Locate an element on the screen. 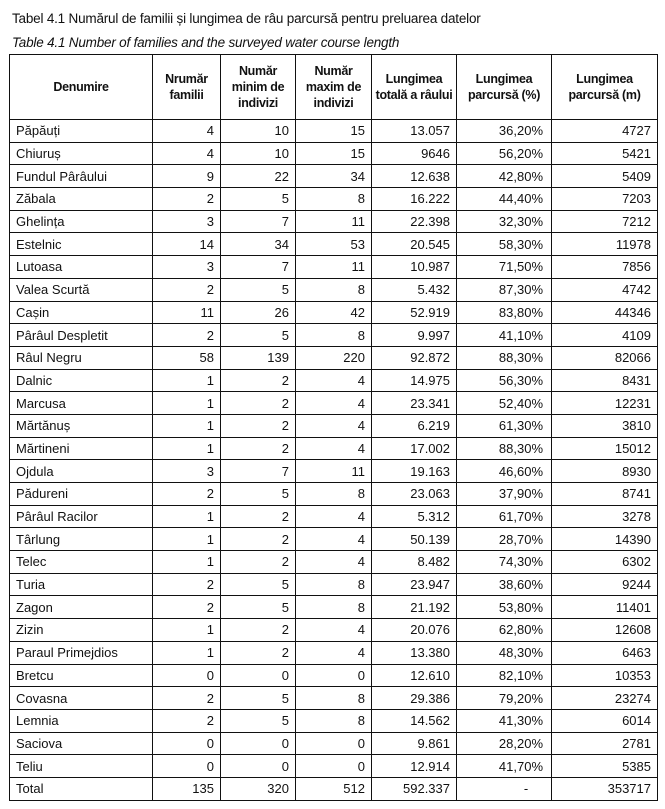 Image resolution: width=665 pixels, height=809 pixels. header-col-name: Denumire is located at coordinates (81, 87).